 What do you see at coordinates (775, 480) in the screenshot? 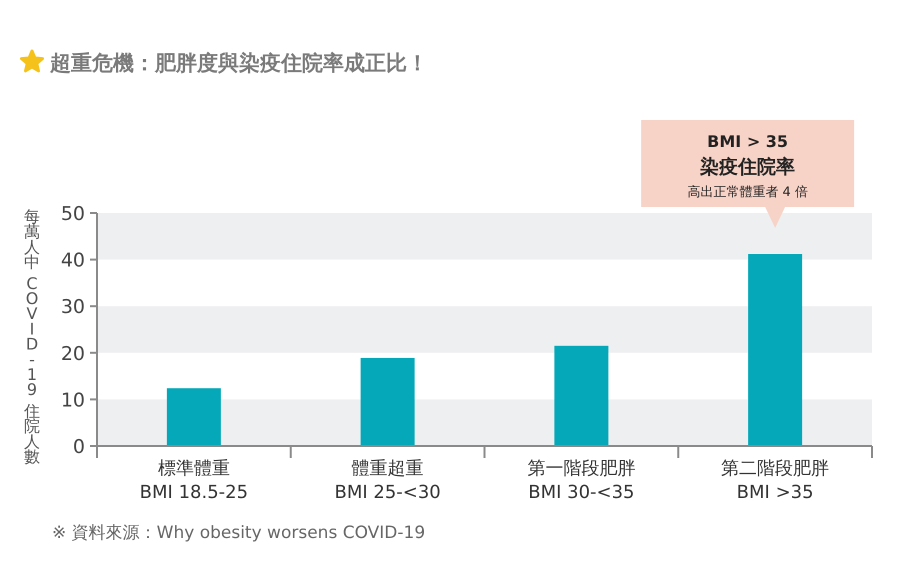
I see `x-tick-label: 第二階段肥胖 BMI >35` at bounding box center [775, 480].